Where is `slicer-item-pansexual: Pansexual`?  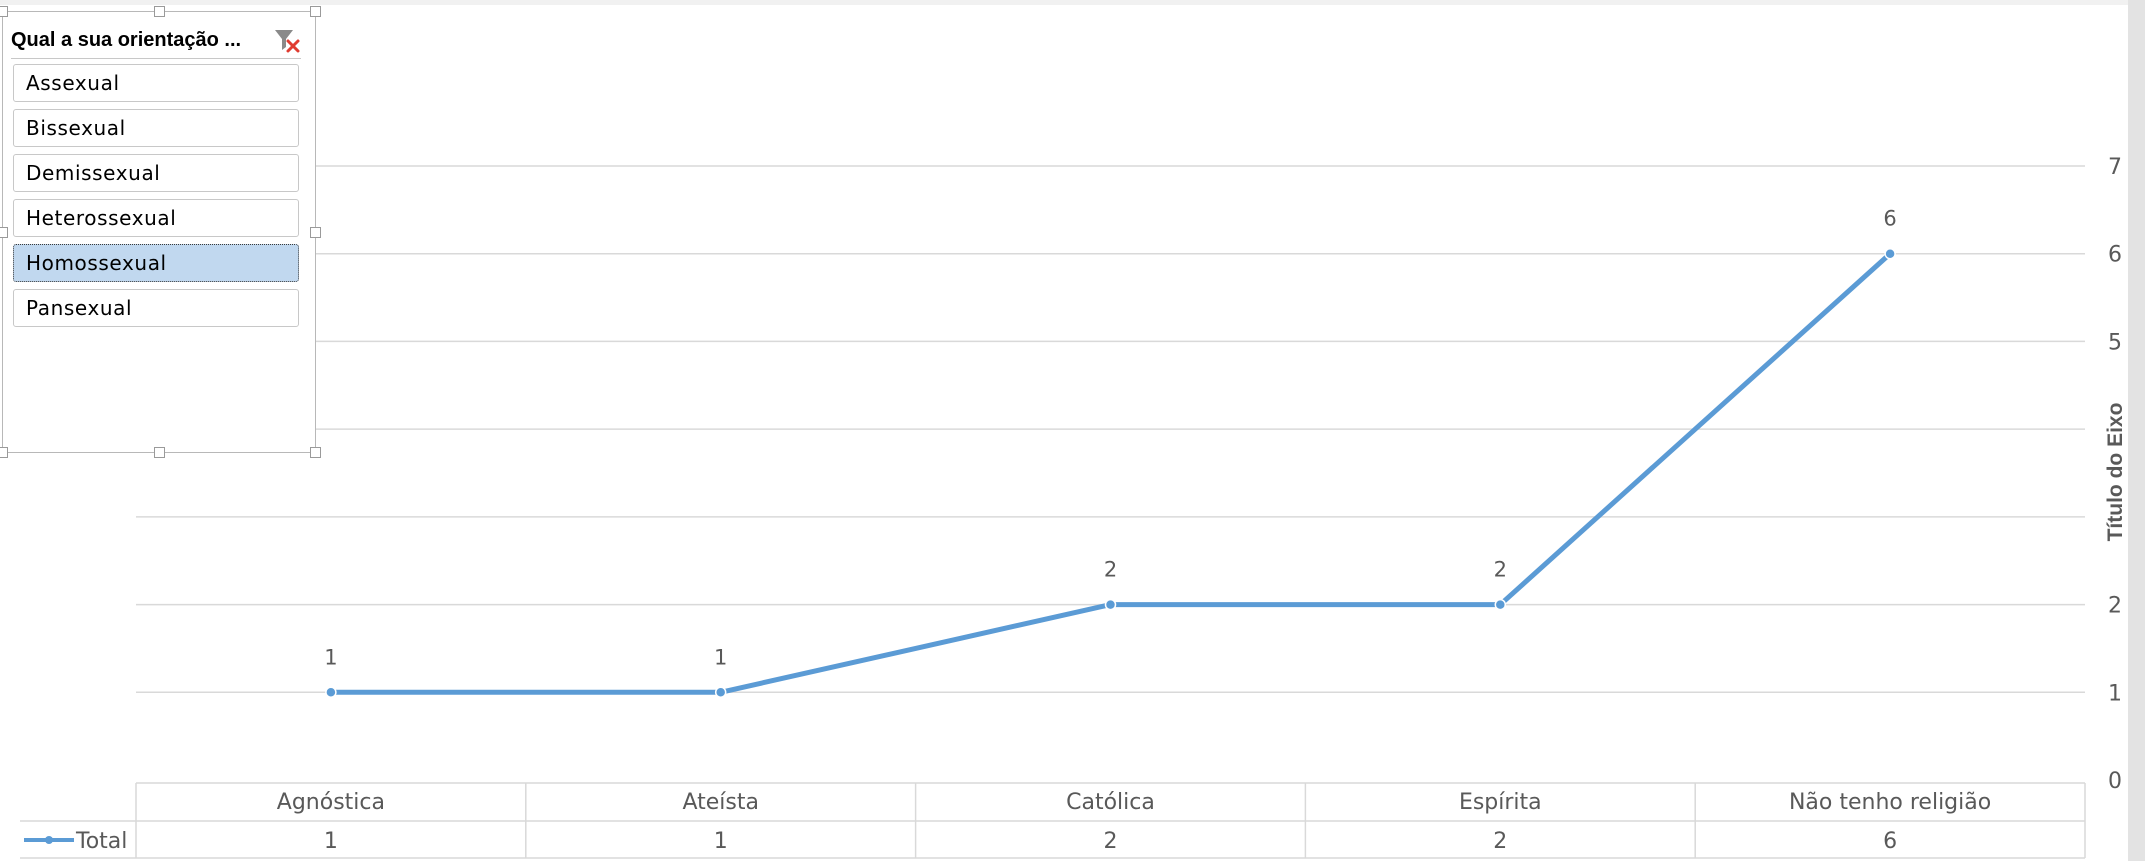
slicer-item-pansexual: Pansexual is located at coordinates (156, 308).